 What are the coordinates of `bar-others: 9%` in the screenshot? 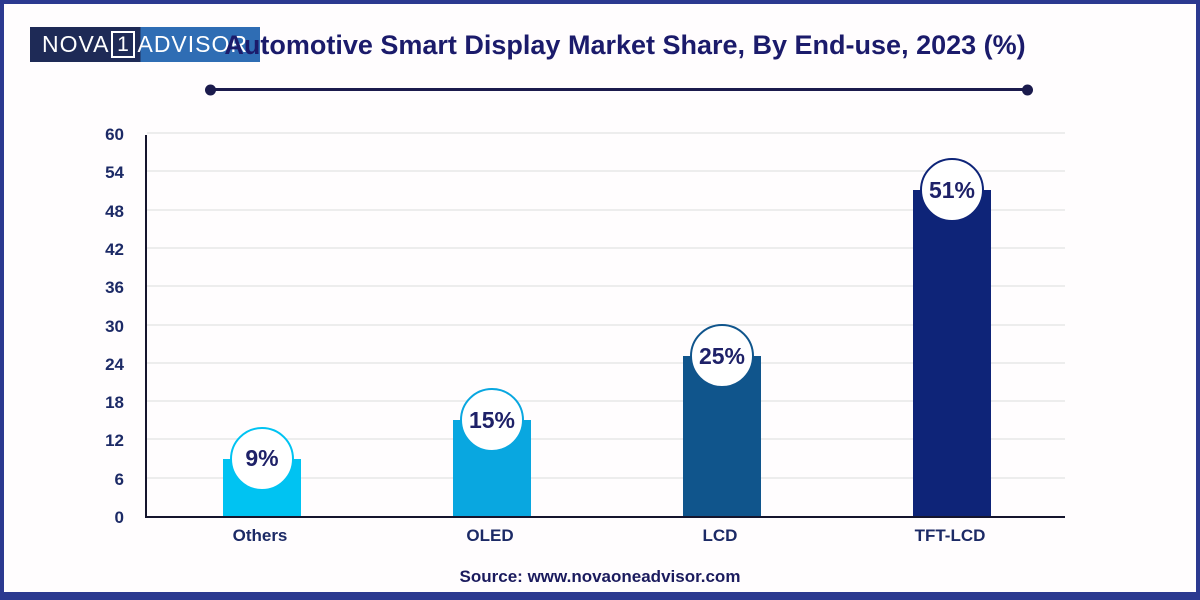 It's located at (262, 471).